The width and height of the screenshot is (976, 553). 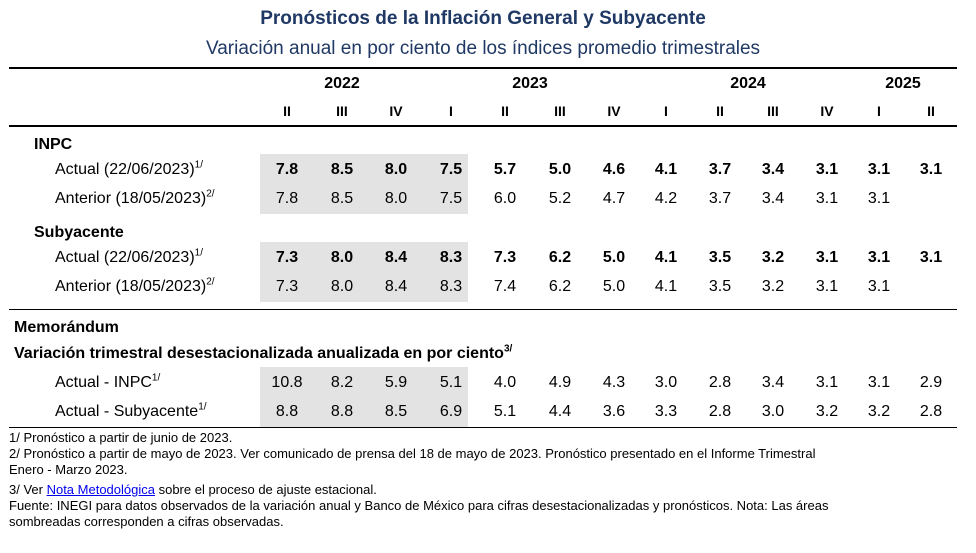 What do you see at coordinates (28, 489) in the screenshot?
I see `footnote-3-pre: 3/ Ver` at bounding box center [28, 489].